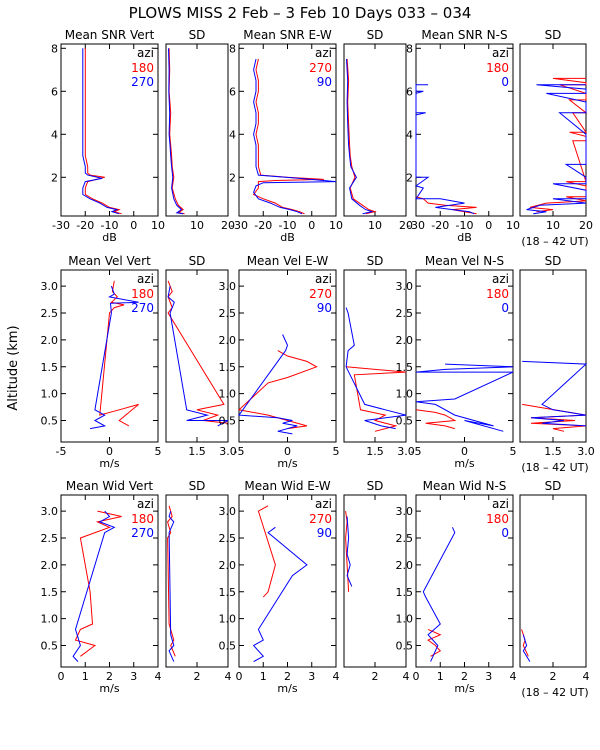 The height and width of the screenshot is (750, 600). What do you see at coordinates (324, 308) in the screenshot?
I see `chart-vel-ew-legend-entry-1: 90` at bounding box center [324, 308].